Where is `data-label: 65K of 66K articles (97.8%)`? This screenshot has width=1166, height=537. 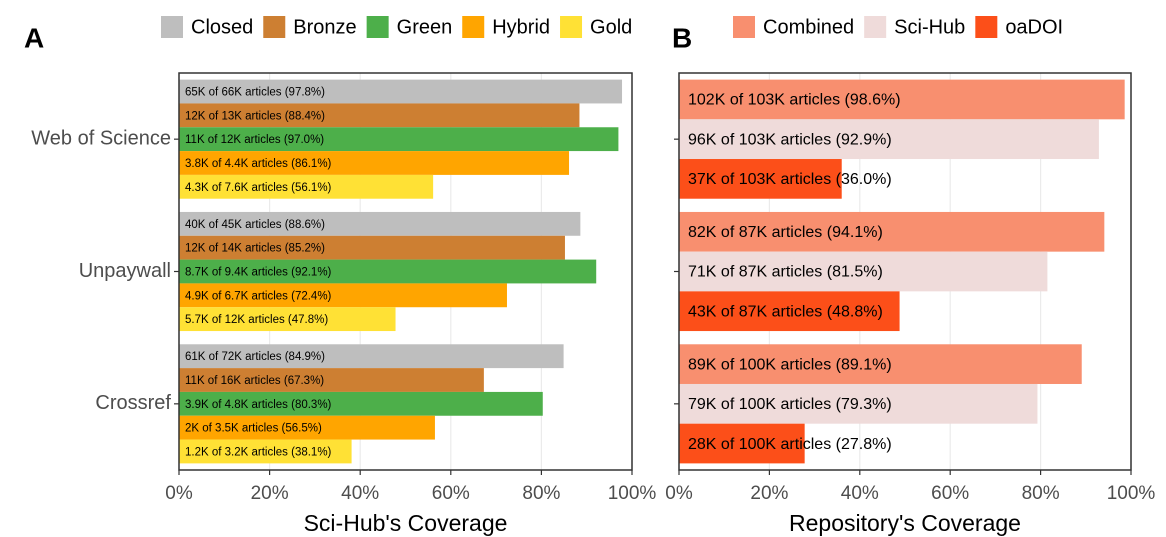 data-label: 65K of 66K articles (97.8%) is located at coordinates (255, 93).